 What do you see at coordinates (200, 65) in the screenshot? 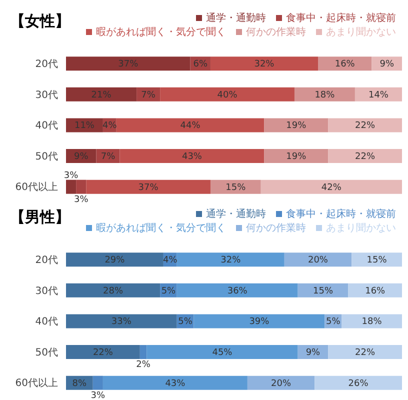
I see `data-label: 6%` at bounding box center [200, 65].